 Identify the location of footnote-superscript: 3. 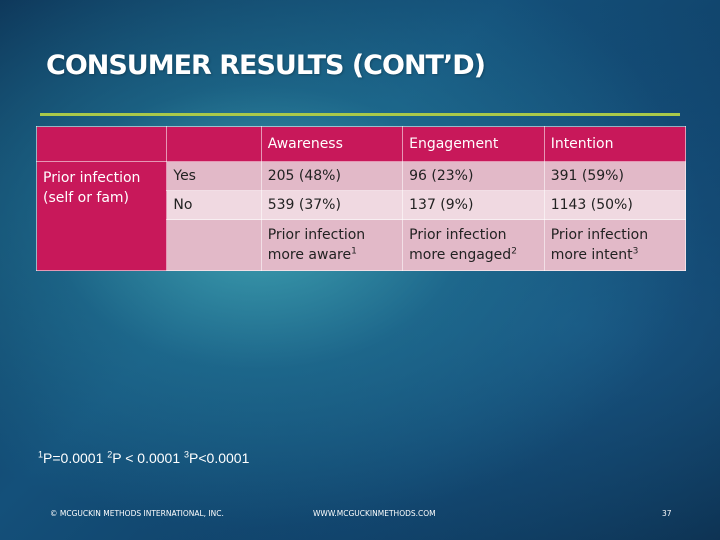
(187, 454).